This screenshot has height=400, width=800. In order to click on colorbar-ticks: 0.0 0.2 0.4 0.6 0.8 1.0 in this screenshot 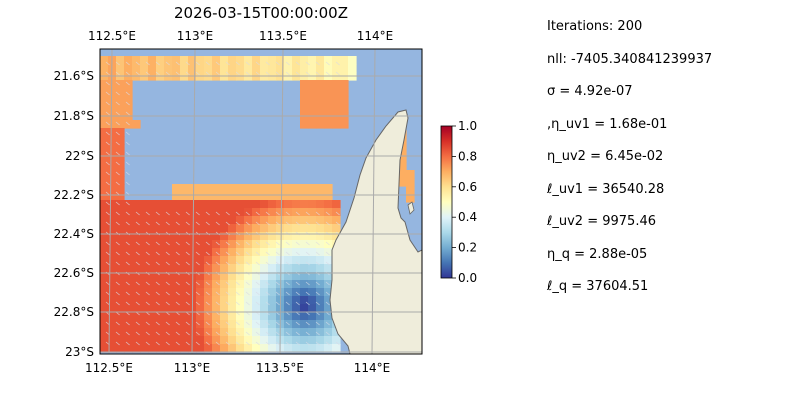, I will do `click(464, 202)`.